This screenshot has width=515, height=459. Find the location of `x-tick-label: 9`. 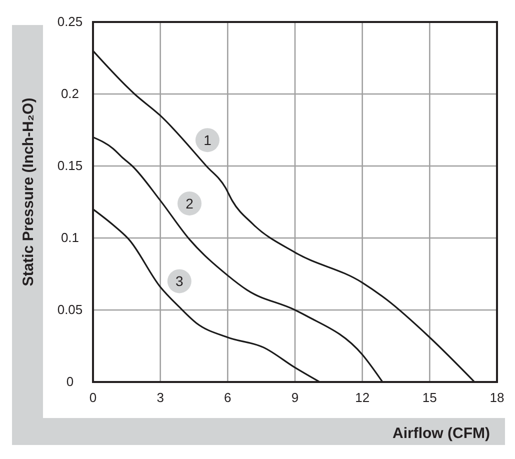

x-tick-label: 9 is located at coordinates (295, 397).